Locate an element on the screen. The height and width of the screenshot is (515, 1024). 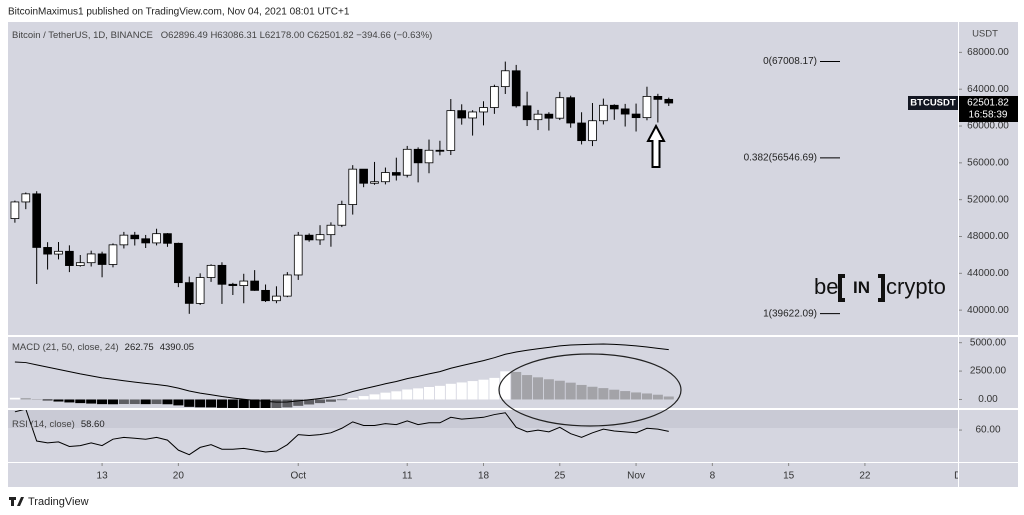
price-tag is located at coordinates (988, 108).